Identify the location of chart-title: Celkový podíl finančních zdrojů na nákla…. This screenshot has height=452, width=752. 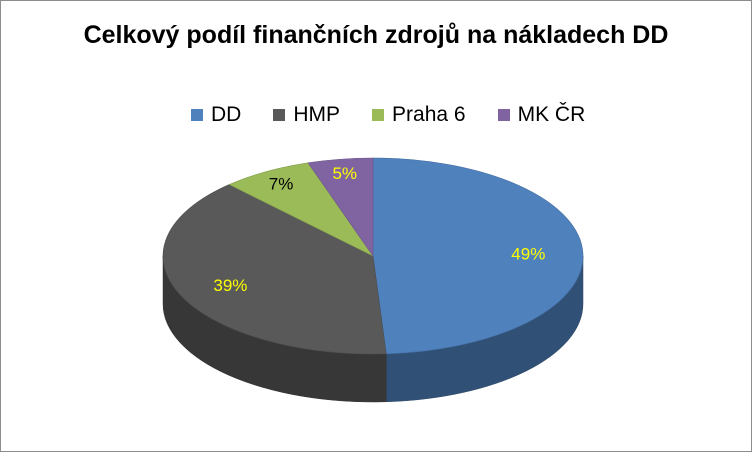
(376, 35).